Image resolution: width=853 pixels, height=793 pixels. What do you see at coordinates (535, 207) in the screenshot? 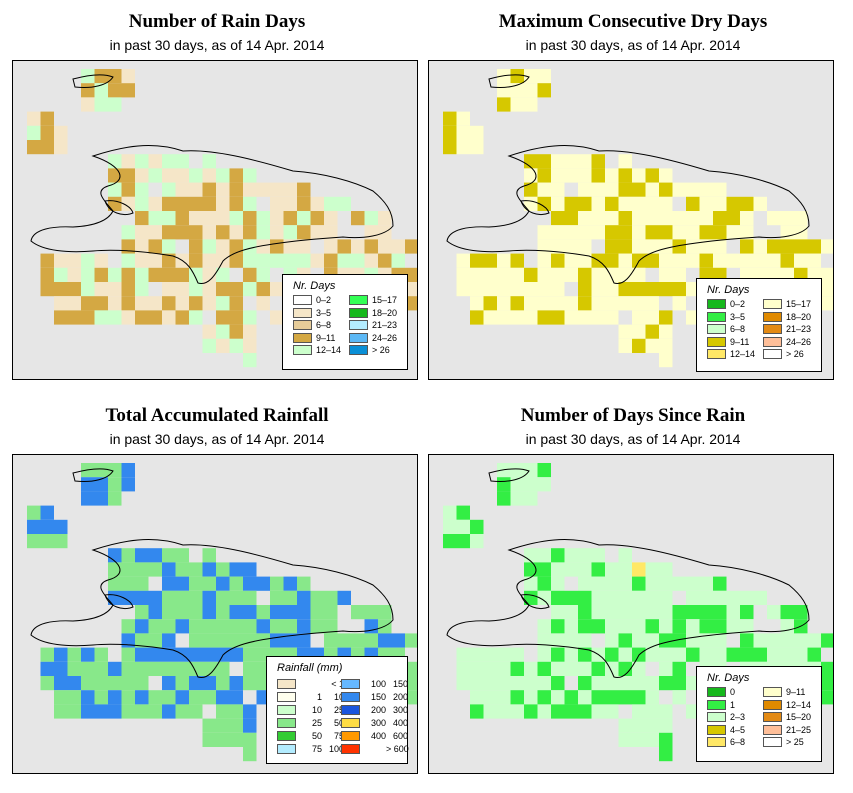
I see `lake-outline` at bounding box center [535, 207].